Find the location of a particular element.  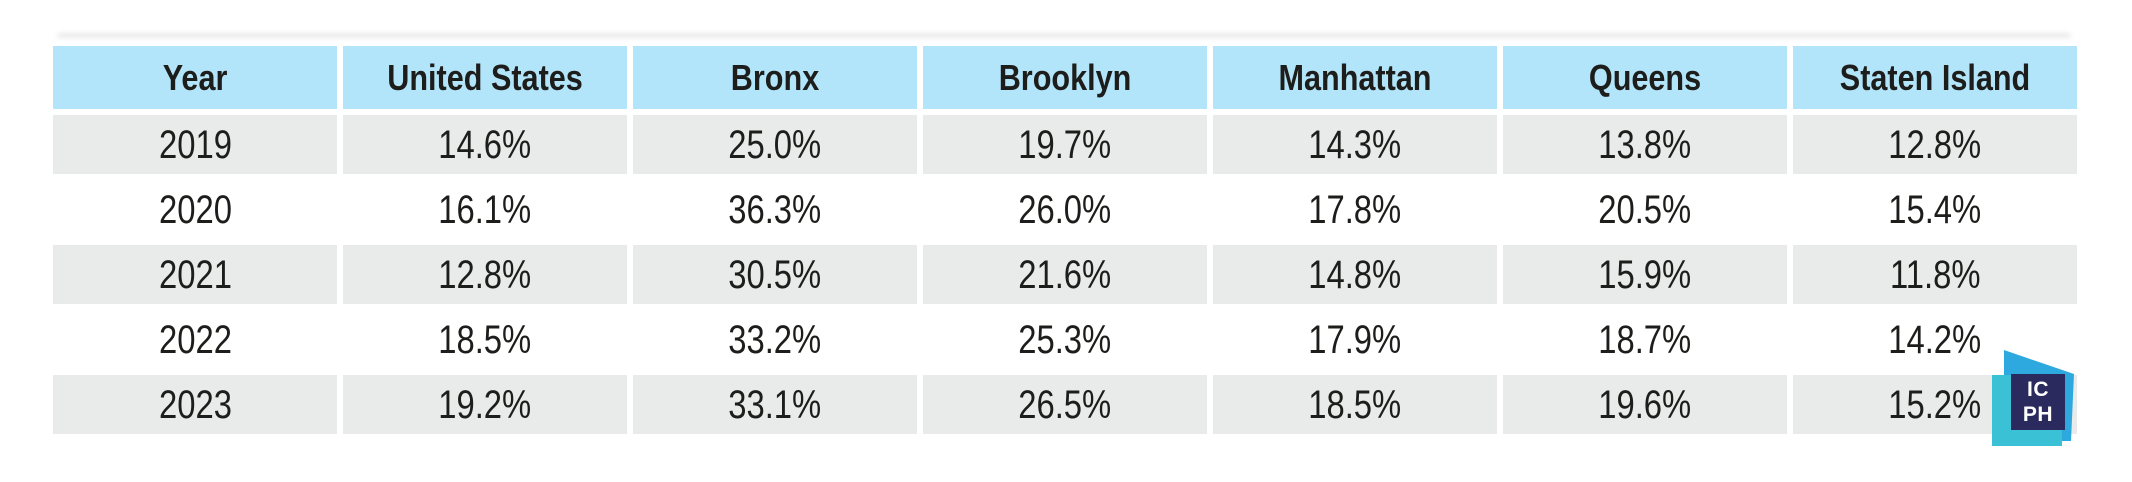

cell-value: 19.2% is located at coordinates (485, 404).